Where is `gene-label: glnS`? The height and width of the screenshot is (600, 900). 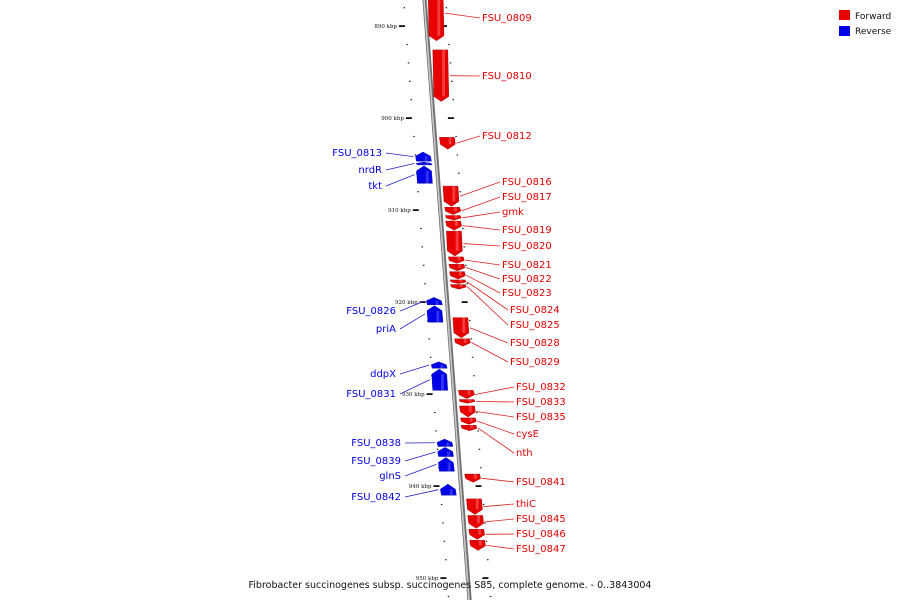
gene-label: glnS is located at coordinates (390, 476).